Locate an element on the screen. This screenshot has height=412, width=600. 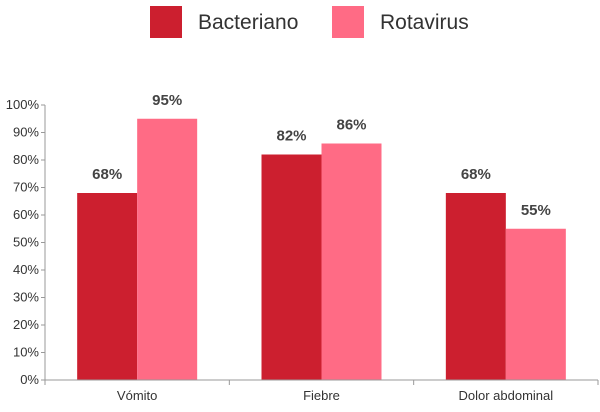
value-label: 82% is located at coordinates (291, 136).